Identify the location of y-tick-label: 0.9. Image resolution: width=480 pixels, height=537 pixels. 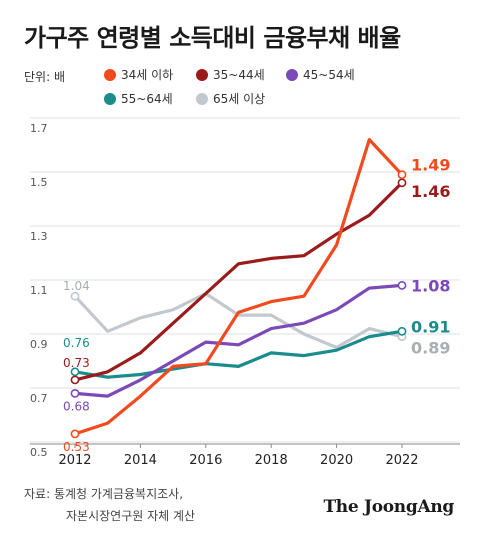
(39, 344).